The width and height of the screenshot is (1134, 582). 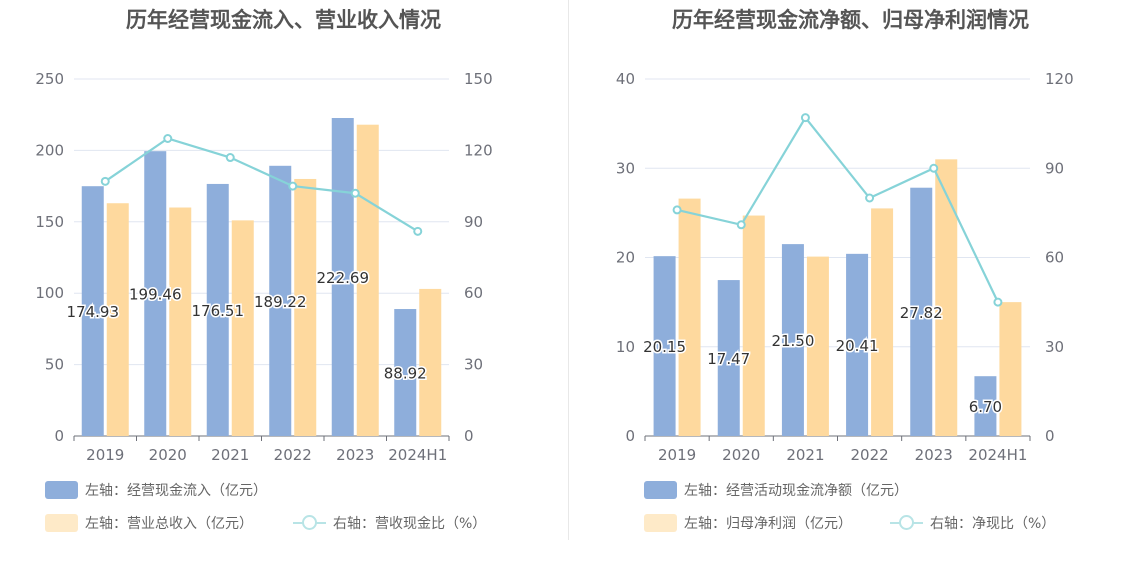 I want to click on y-right-tick-label: 0, so click(x=469, y=436).